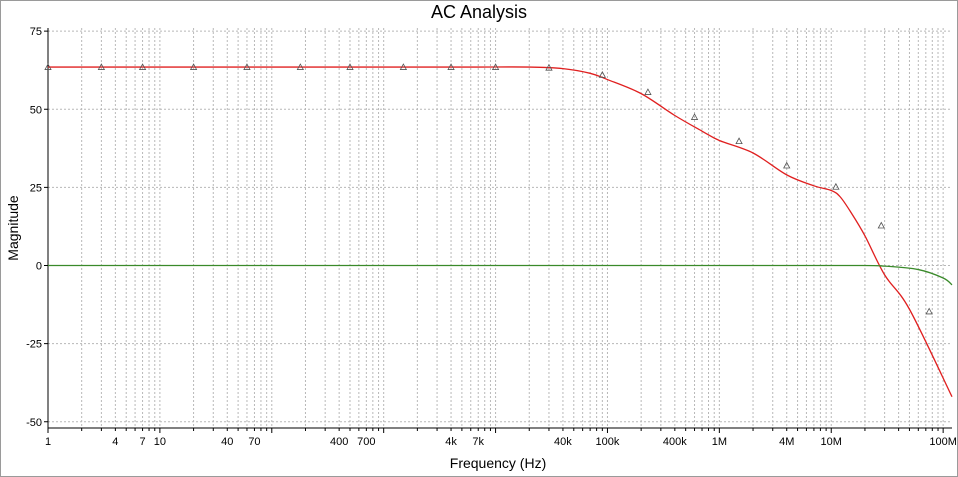  I want to click on x-tick-label: 4M, so click(786, 442).